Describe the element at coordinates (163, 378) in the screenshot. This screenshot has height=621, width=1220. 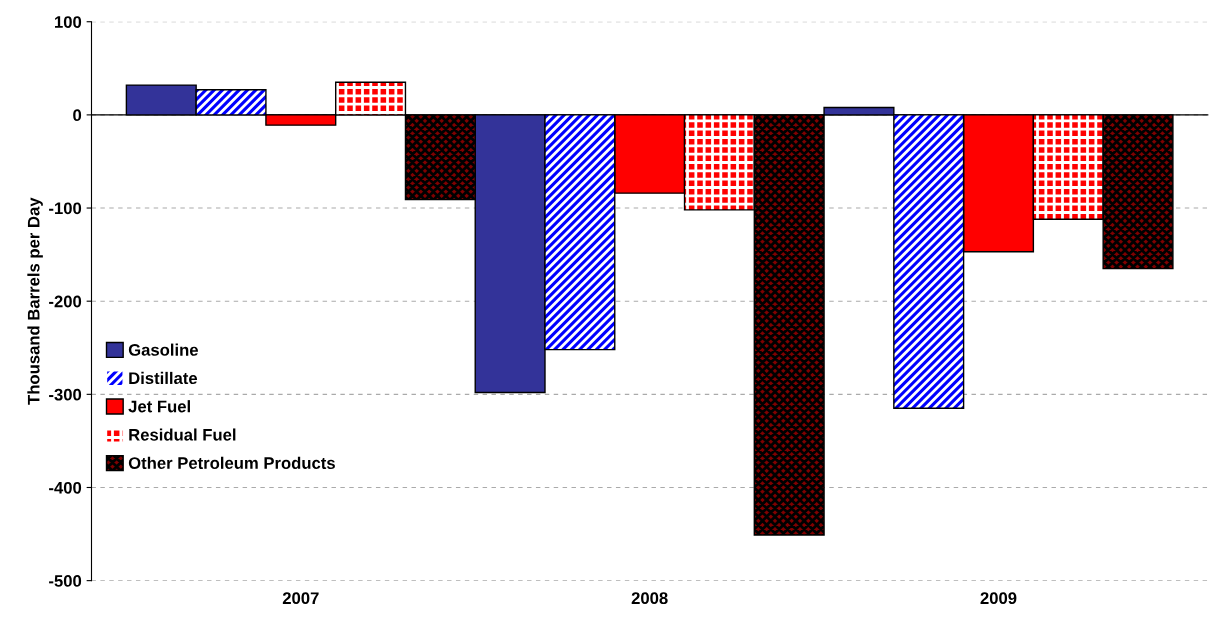
I see `legend-label: Distillate` at that location.